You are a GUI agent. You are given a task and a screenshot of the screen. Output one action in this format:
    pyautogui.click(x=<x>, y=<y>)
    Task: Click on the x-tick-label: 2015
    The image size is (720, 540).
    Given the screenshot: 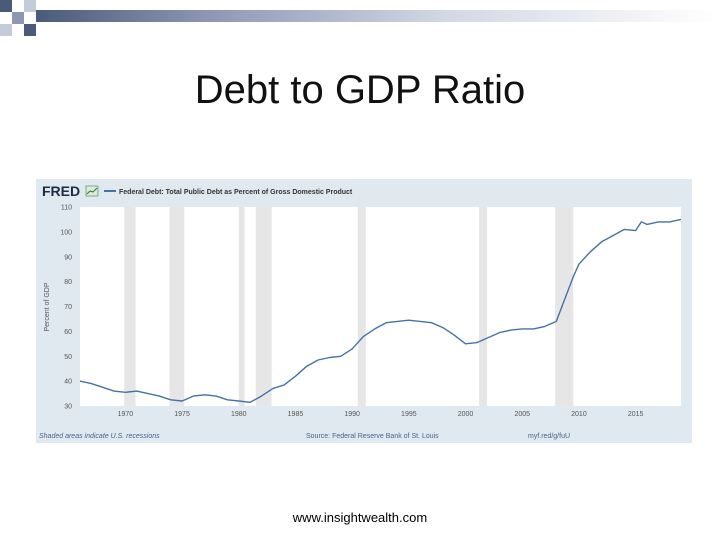 What is the action you would take?
    pyautogui.click(x=636, y=414)
    